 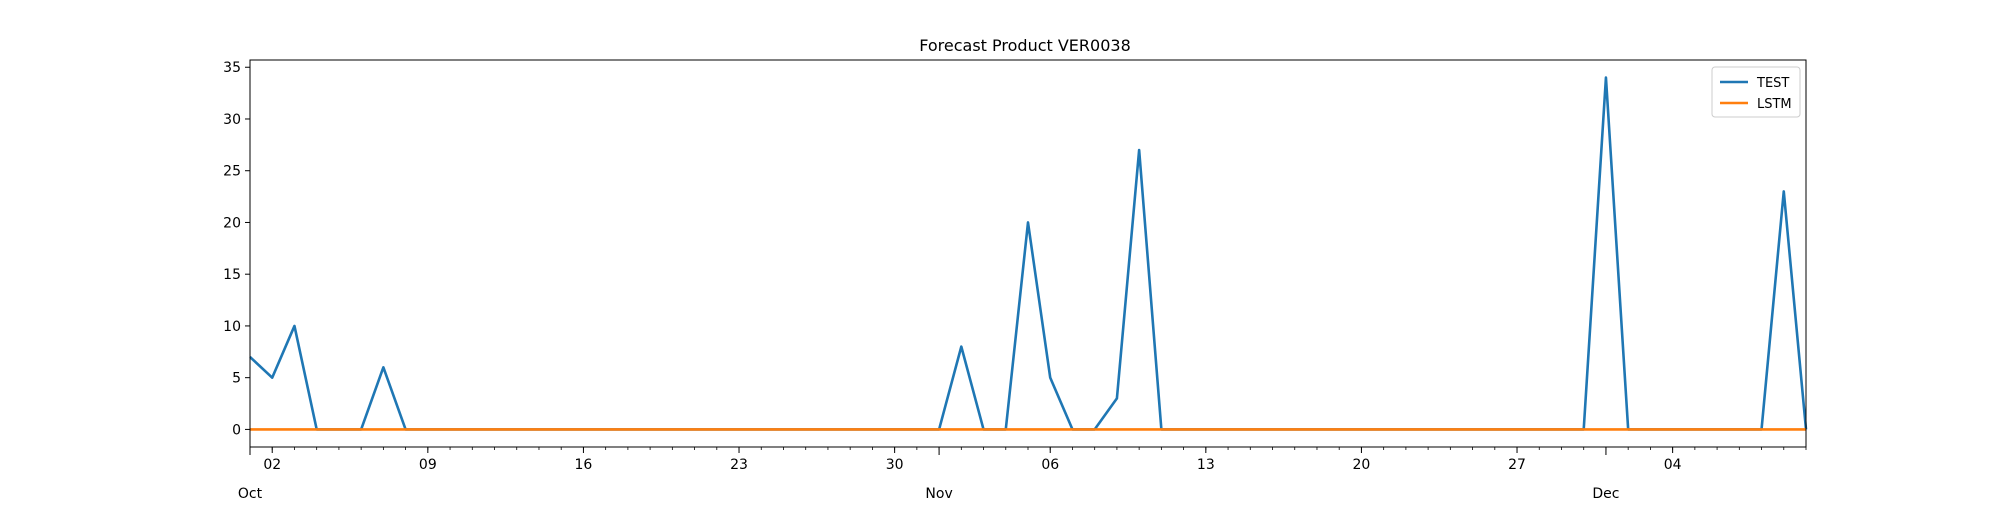 What do you see at coordinates (1673, 465) in the screenshot?
I see `x-tick-label: 04` at bounding box center [1673, 465].